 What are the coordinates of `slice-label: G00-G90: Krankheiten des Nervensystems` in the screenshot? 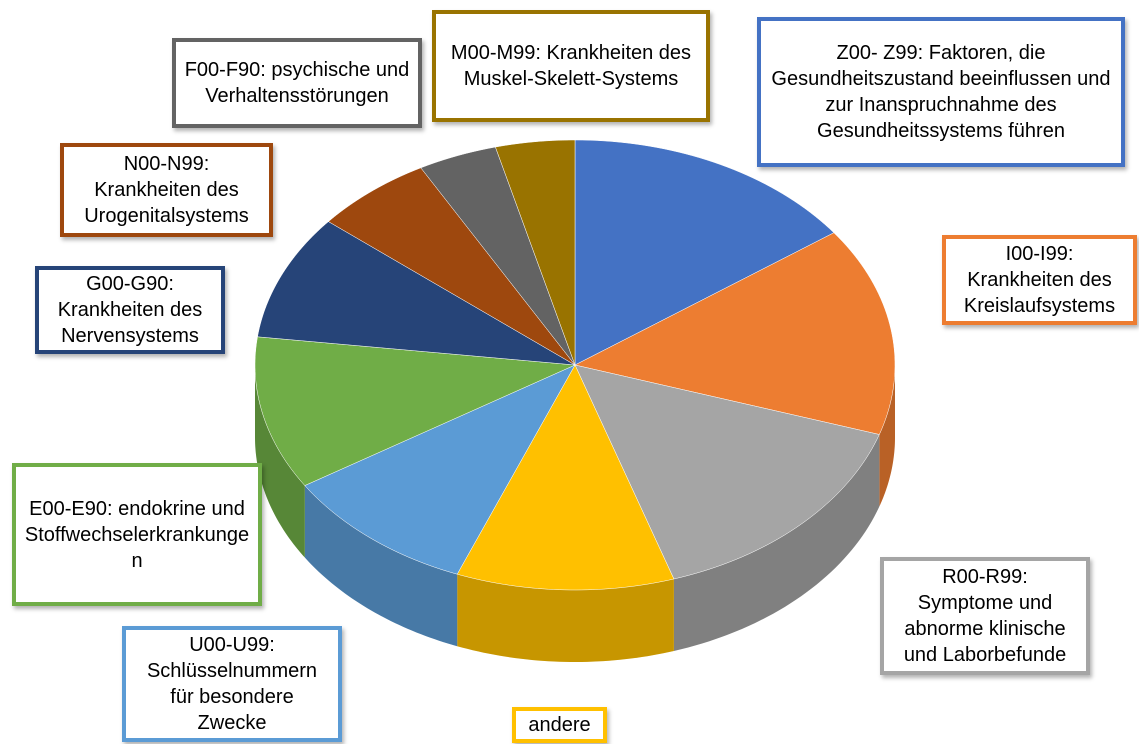 It's located at (130, 310).